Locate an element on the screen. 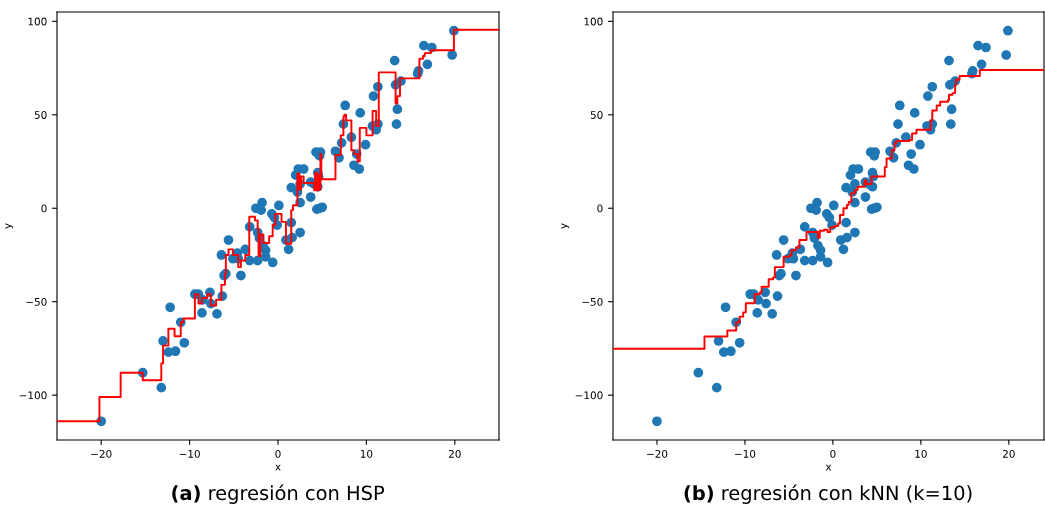 The height and width of the screenshot is (516, 1045). text: (b) regresión con kNN (k=10) is located at coordinates (828, 494).